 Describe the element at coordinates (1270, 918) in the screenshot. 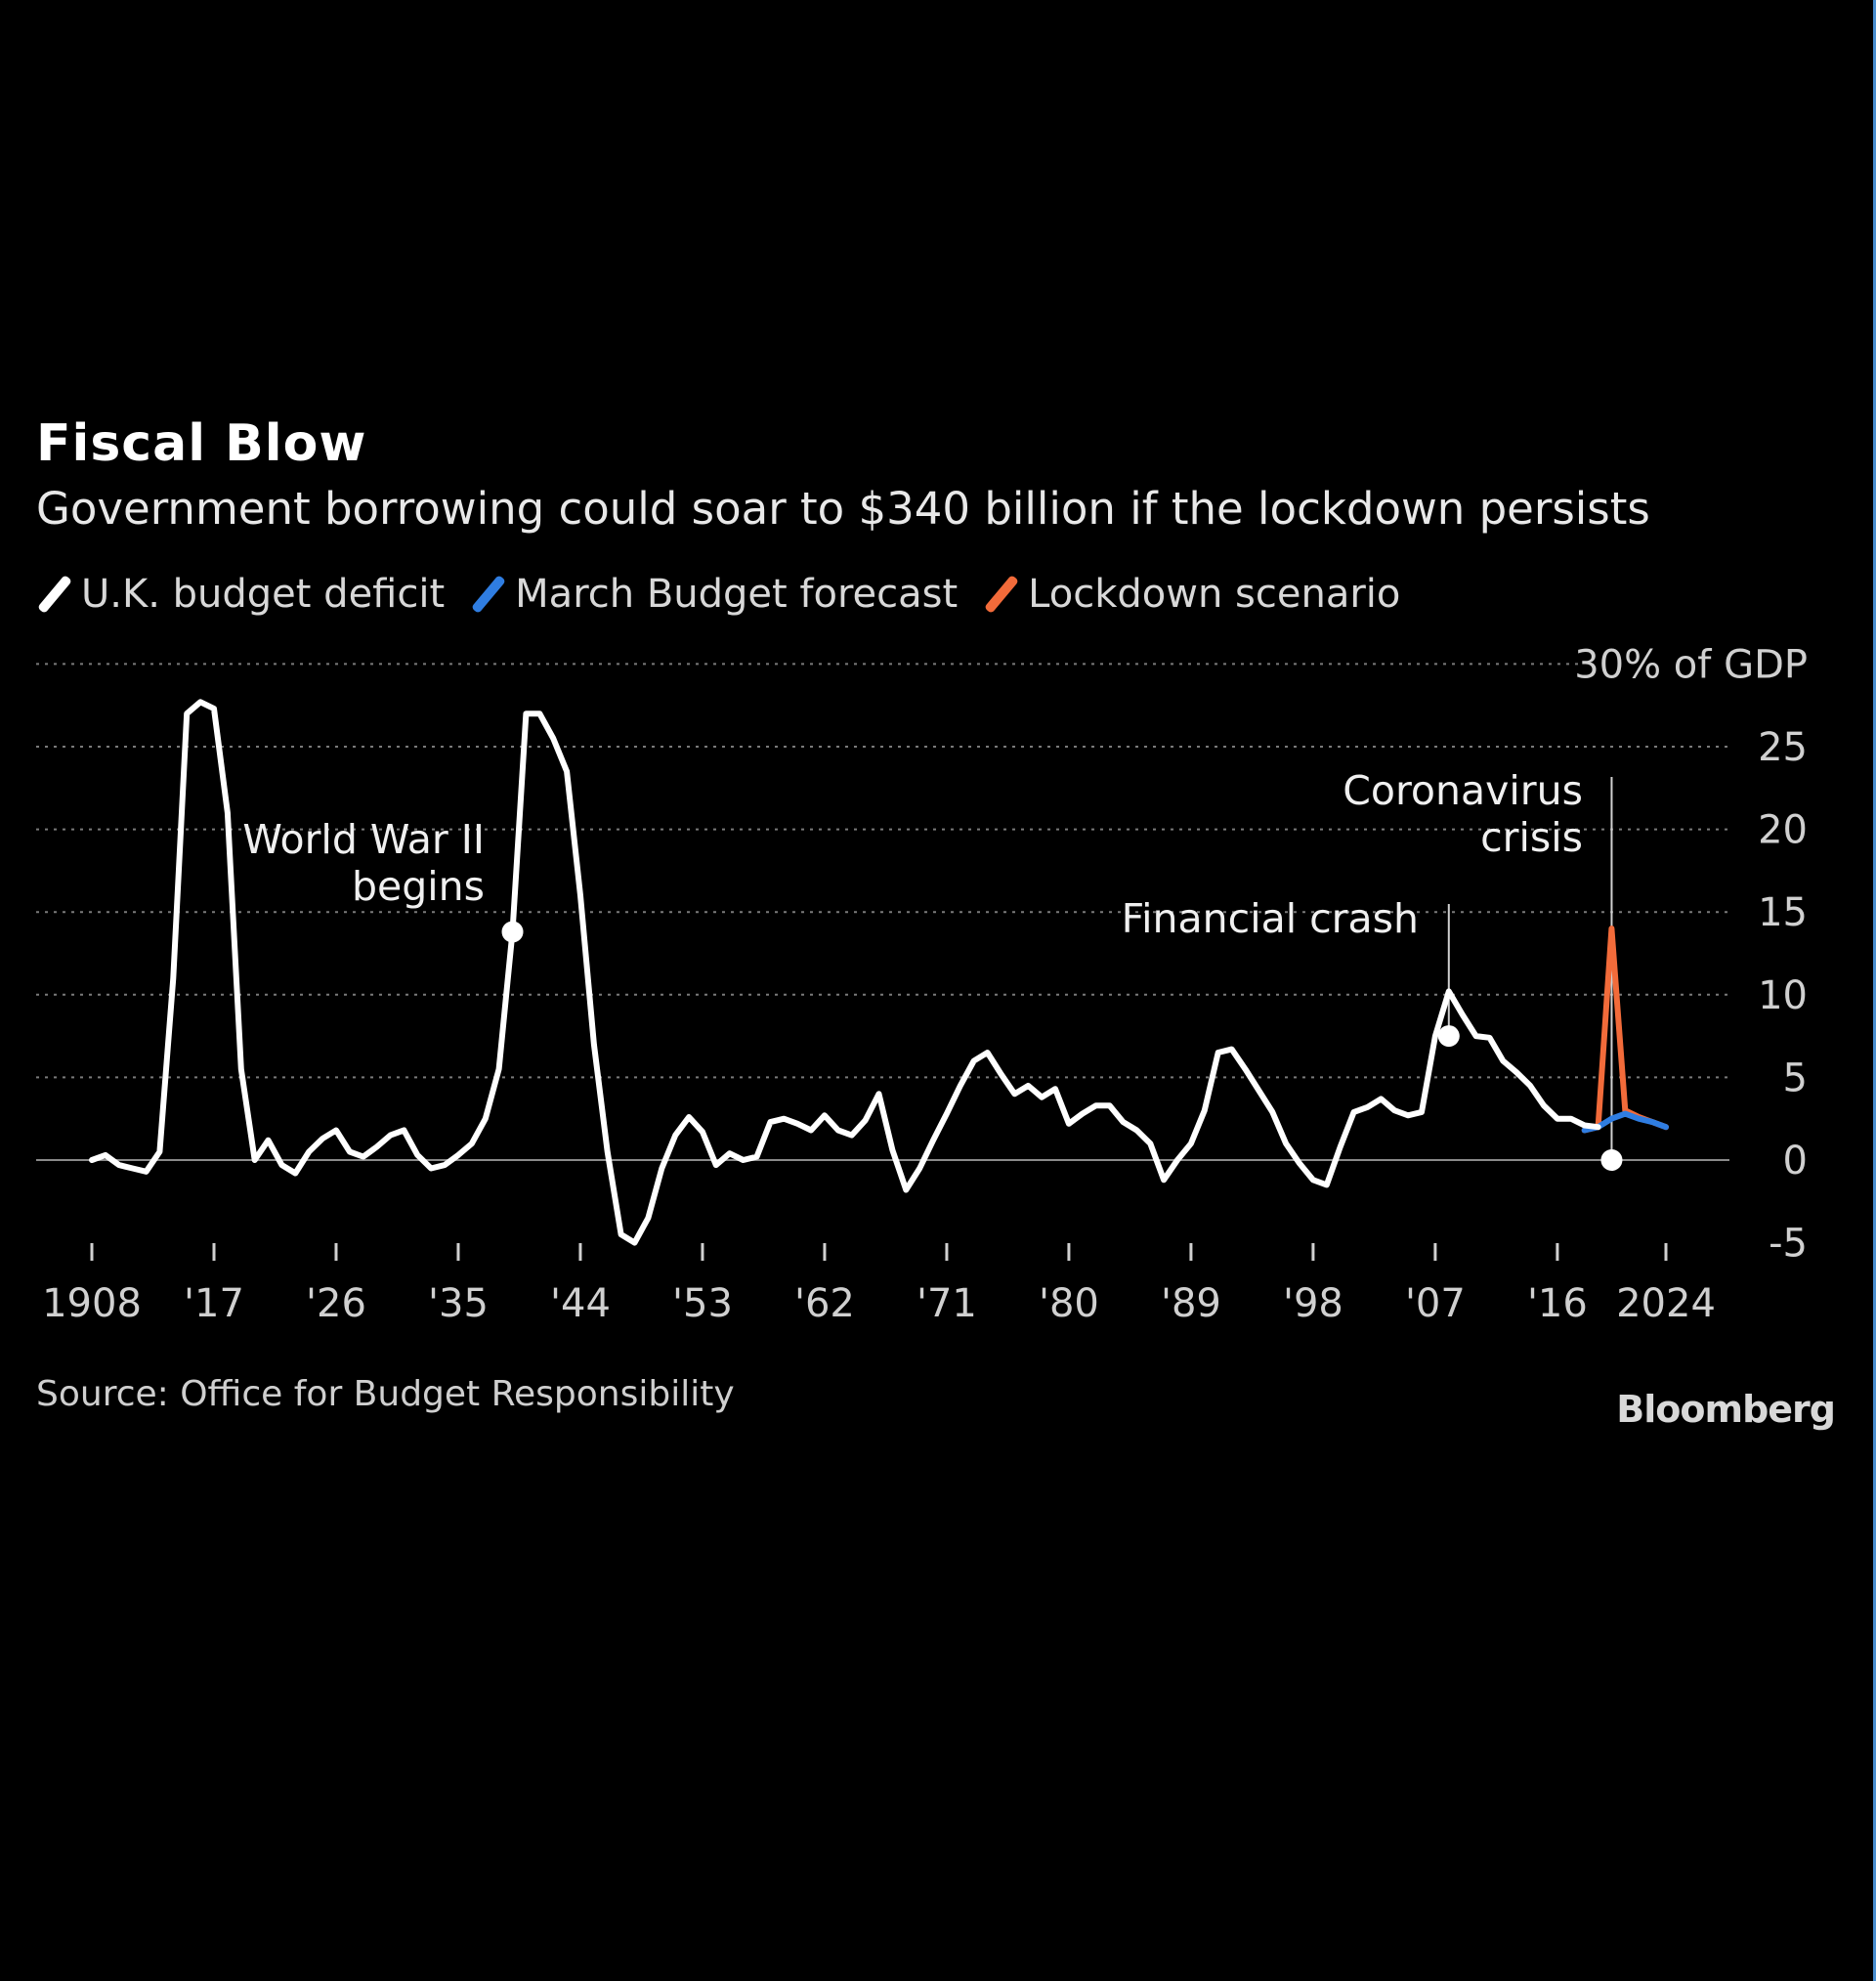

I see `annotation-financial-crash: Financial crash` at that location.